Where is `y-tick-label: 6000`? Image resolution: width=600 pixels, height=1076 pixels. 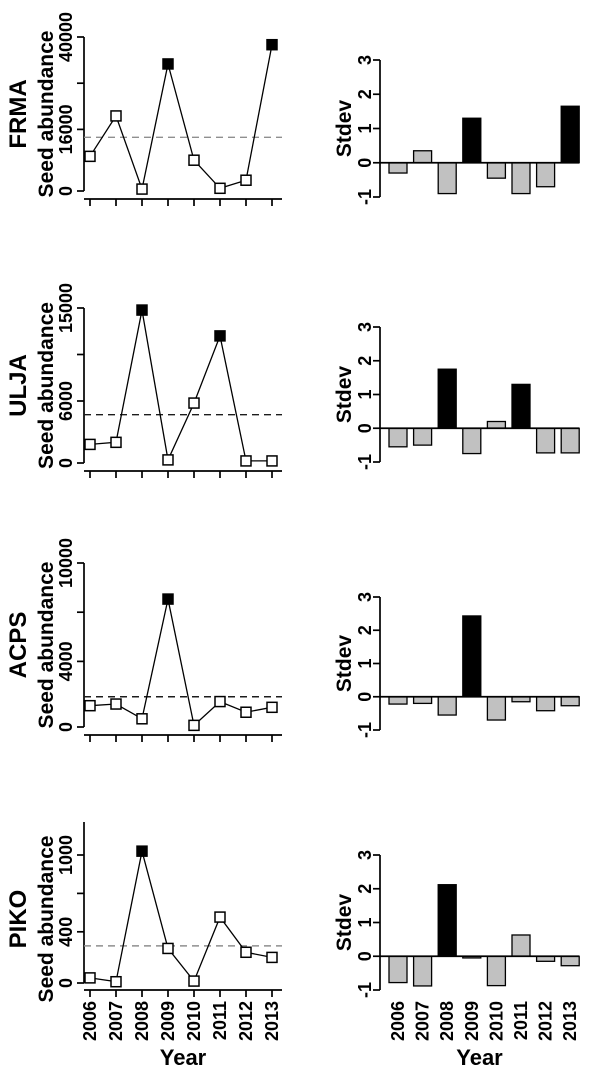 y-tick-label: 6000 is located at coordinates (66, 401).